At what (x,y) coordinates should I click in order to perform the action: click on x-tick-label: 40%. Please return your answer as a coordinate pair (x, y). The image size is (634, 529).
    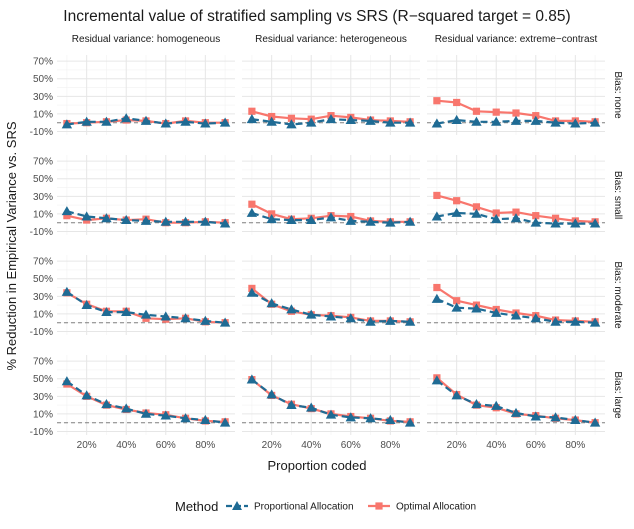
    Looking at the image, I should click on (311, 445).